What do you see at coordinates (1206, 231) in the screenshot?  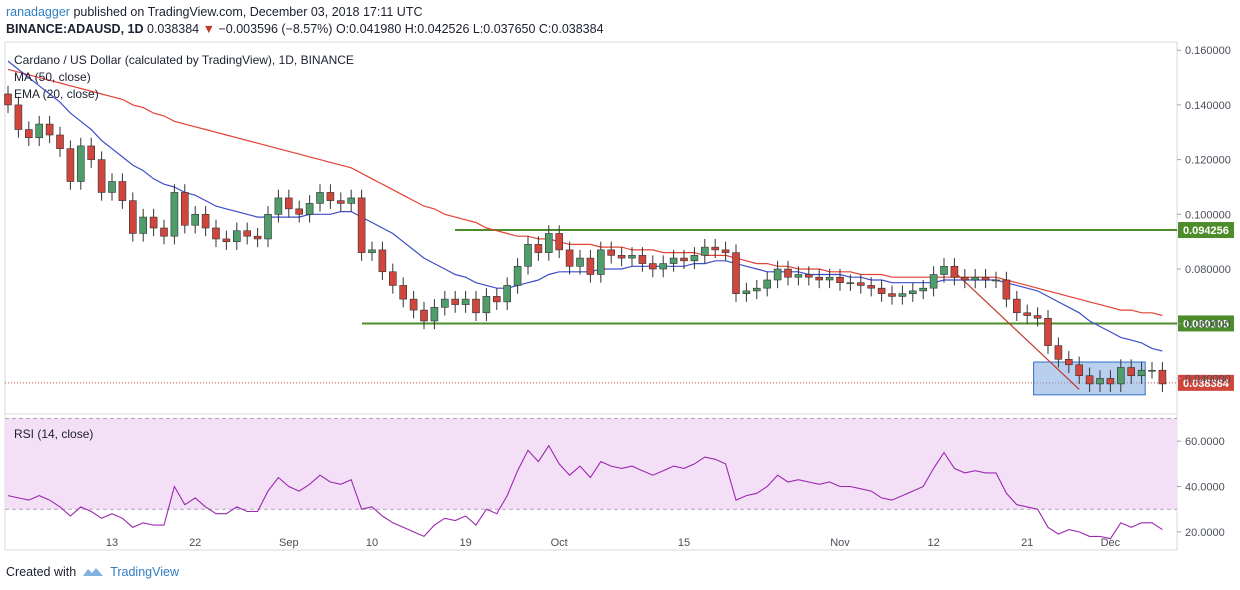 I see `level-label-0: 0.094256` at bounding box center [1206, 231].